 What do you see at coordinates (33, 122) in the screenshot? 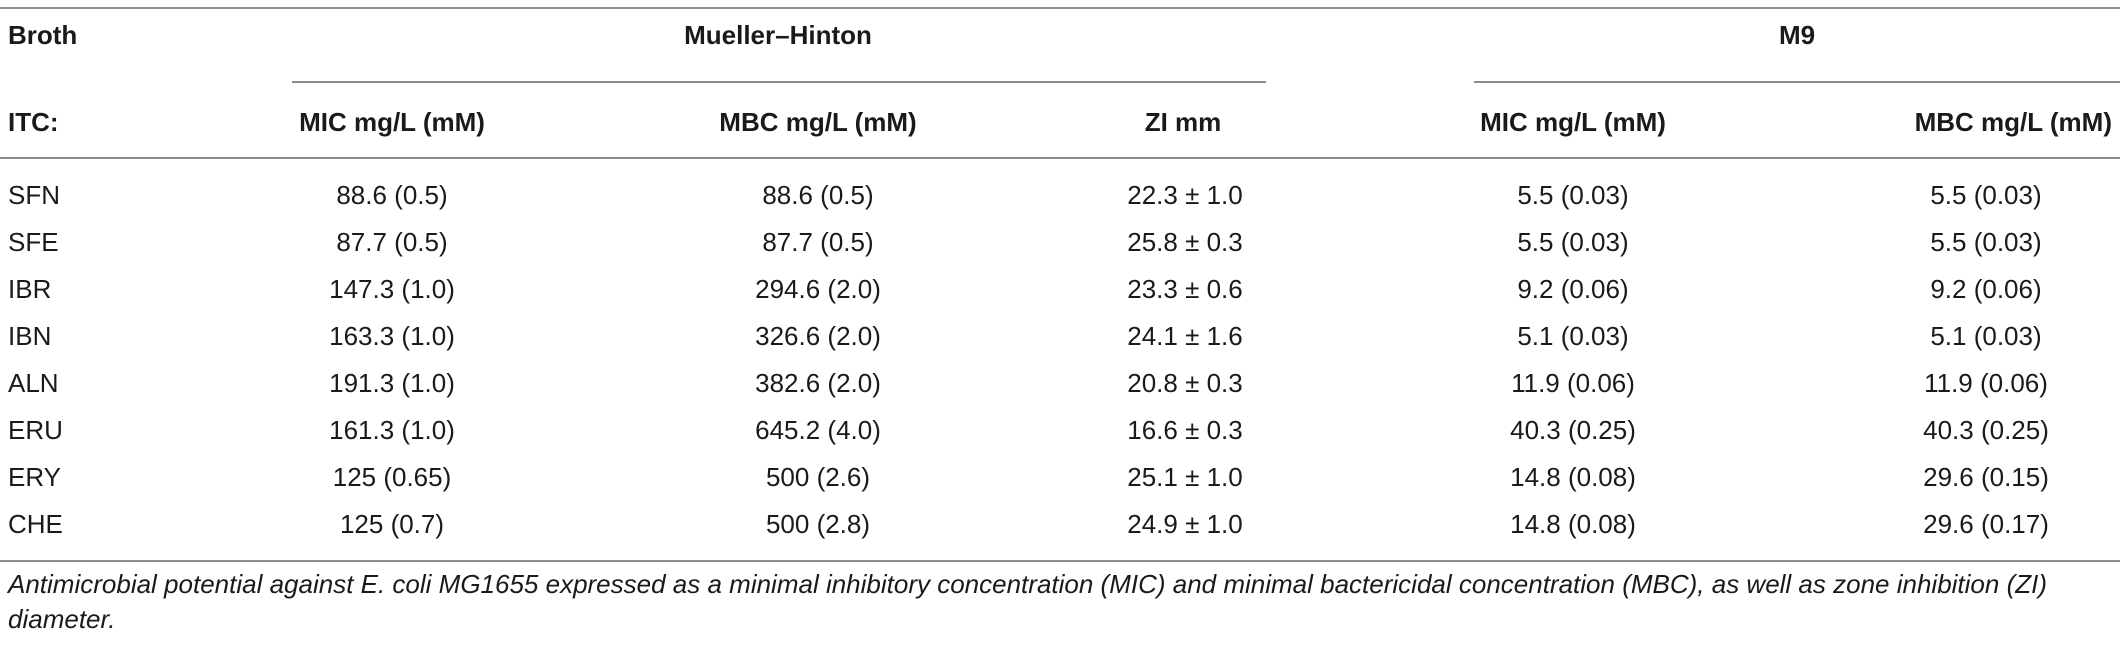
I see `itc-label: ITC:` at bounding box center [33, 122].